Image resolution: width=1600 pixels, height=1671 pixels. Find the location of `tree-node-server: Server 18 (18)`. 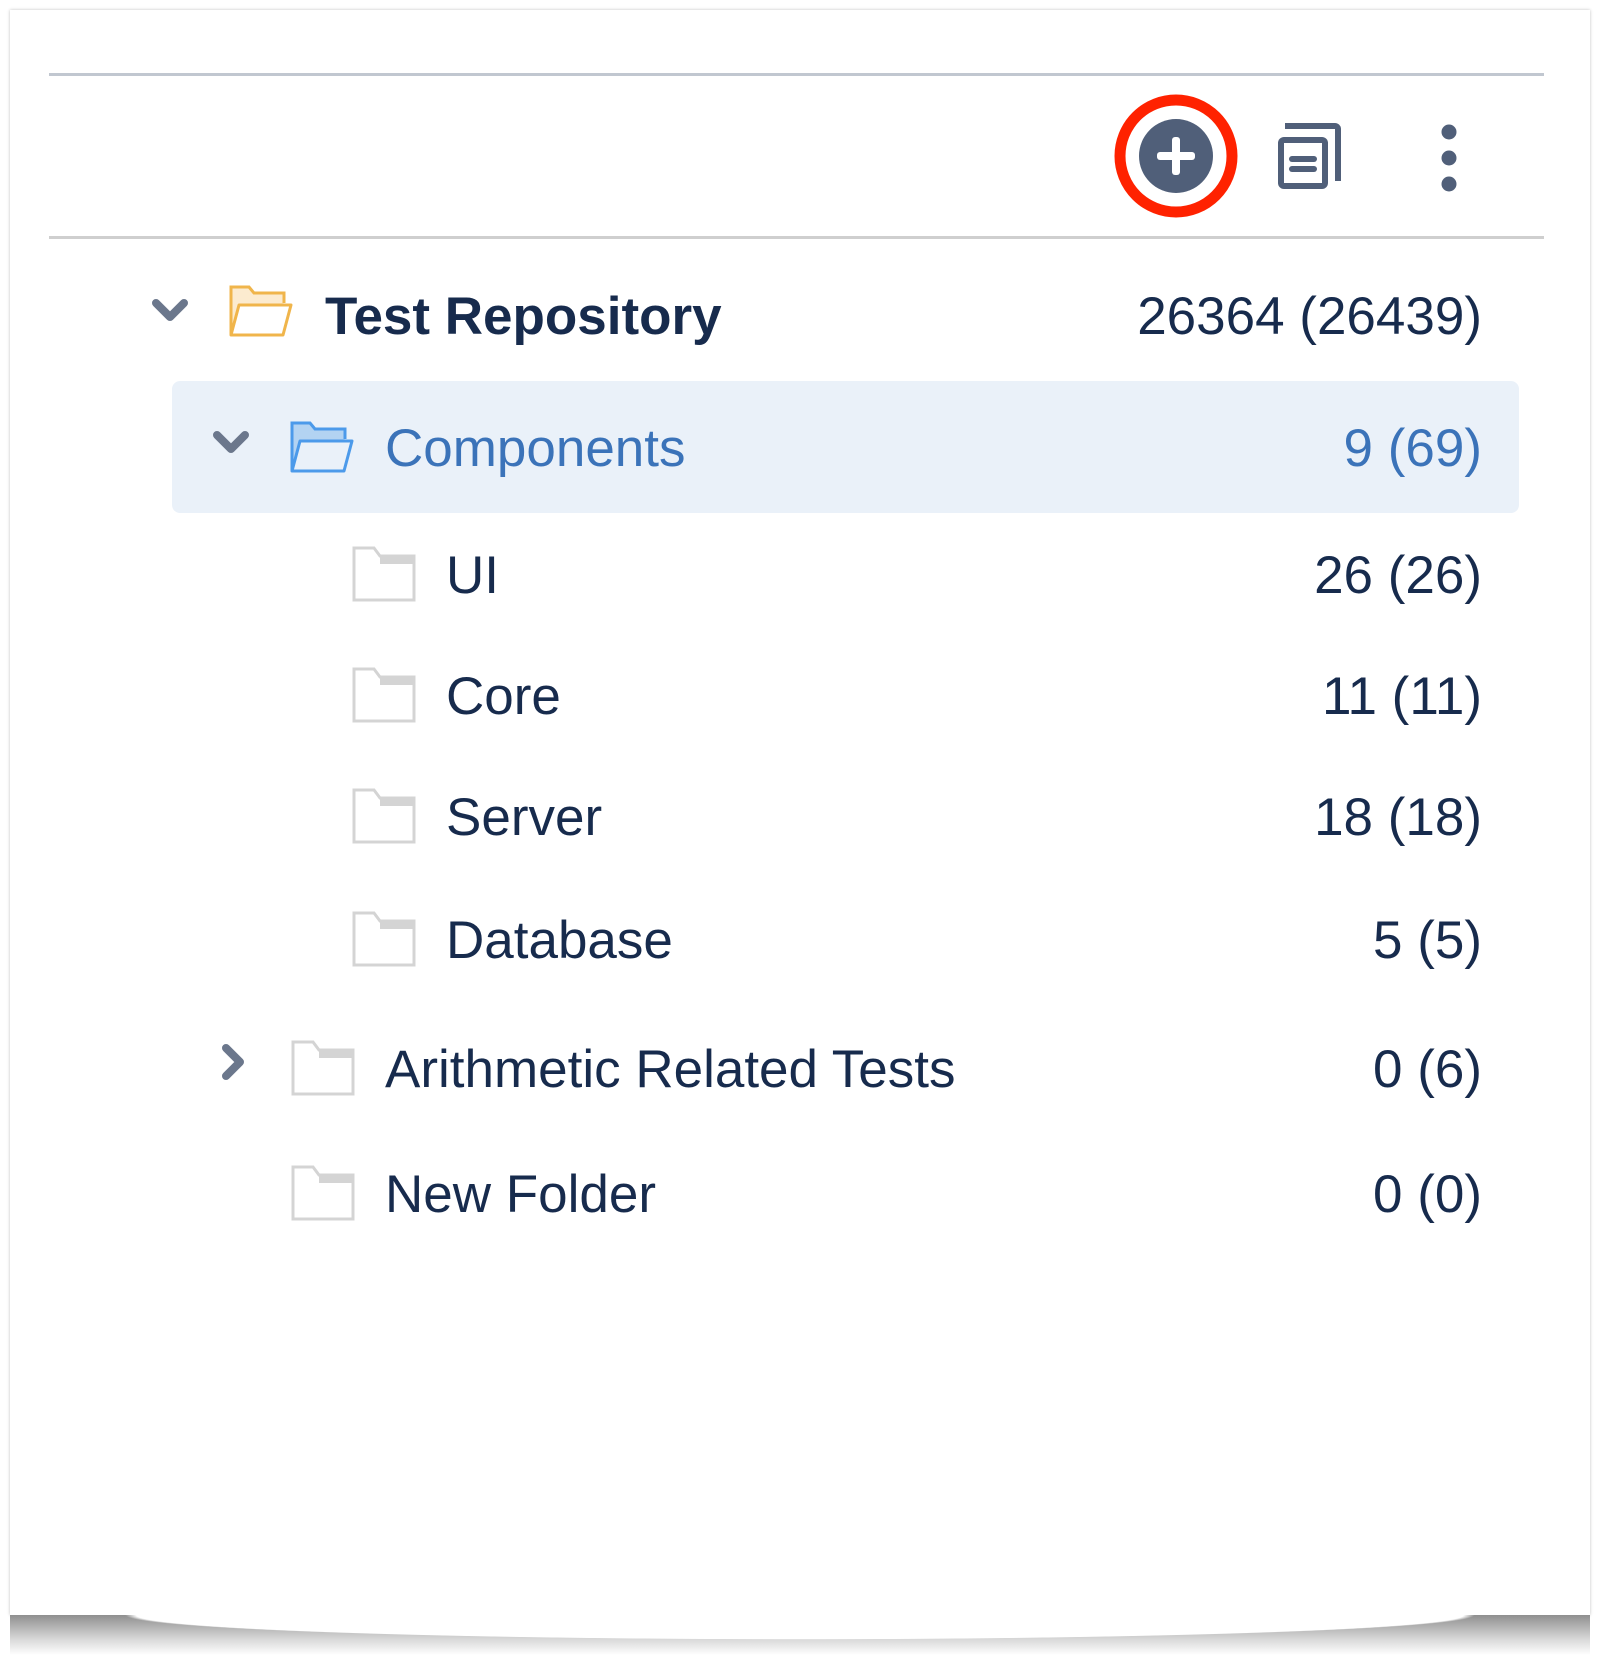

tree-node-server: Server 18 (18) is located at coordinates (800, 818).